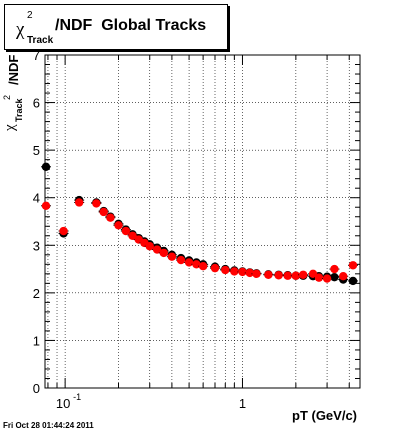 The height and width of the screenshot is (433, 400). What do you see at coordinates (13, 69) in the screenshot?
I see `ylabel-rest: /NDF` at bounding box center [13, 69].